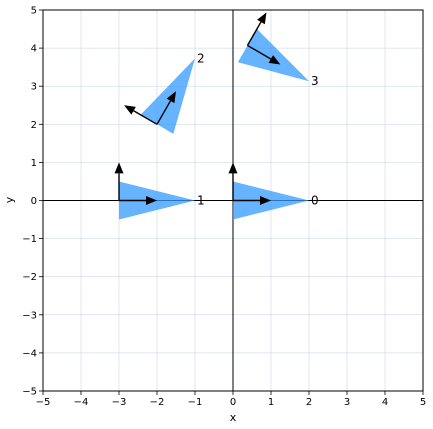 The height and width of the screenshot is (429, 433). What do you see at coordinates (385, 402) in the screenshot?
I see `x-tick-label: 4` at bounding box center [385, 402].